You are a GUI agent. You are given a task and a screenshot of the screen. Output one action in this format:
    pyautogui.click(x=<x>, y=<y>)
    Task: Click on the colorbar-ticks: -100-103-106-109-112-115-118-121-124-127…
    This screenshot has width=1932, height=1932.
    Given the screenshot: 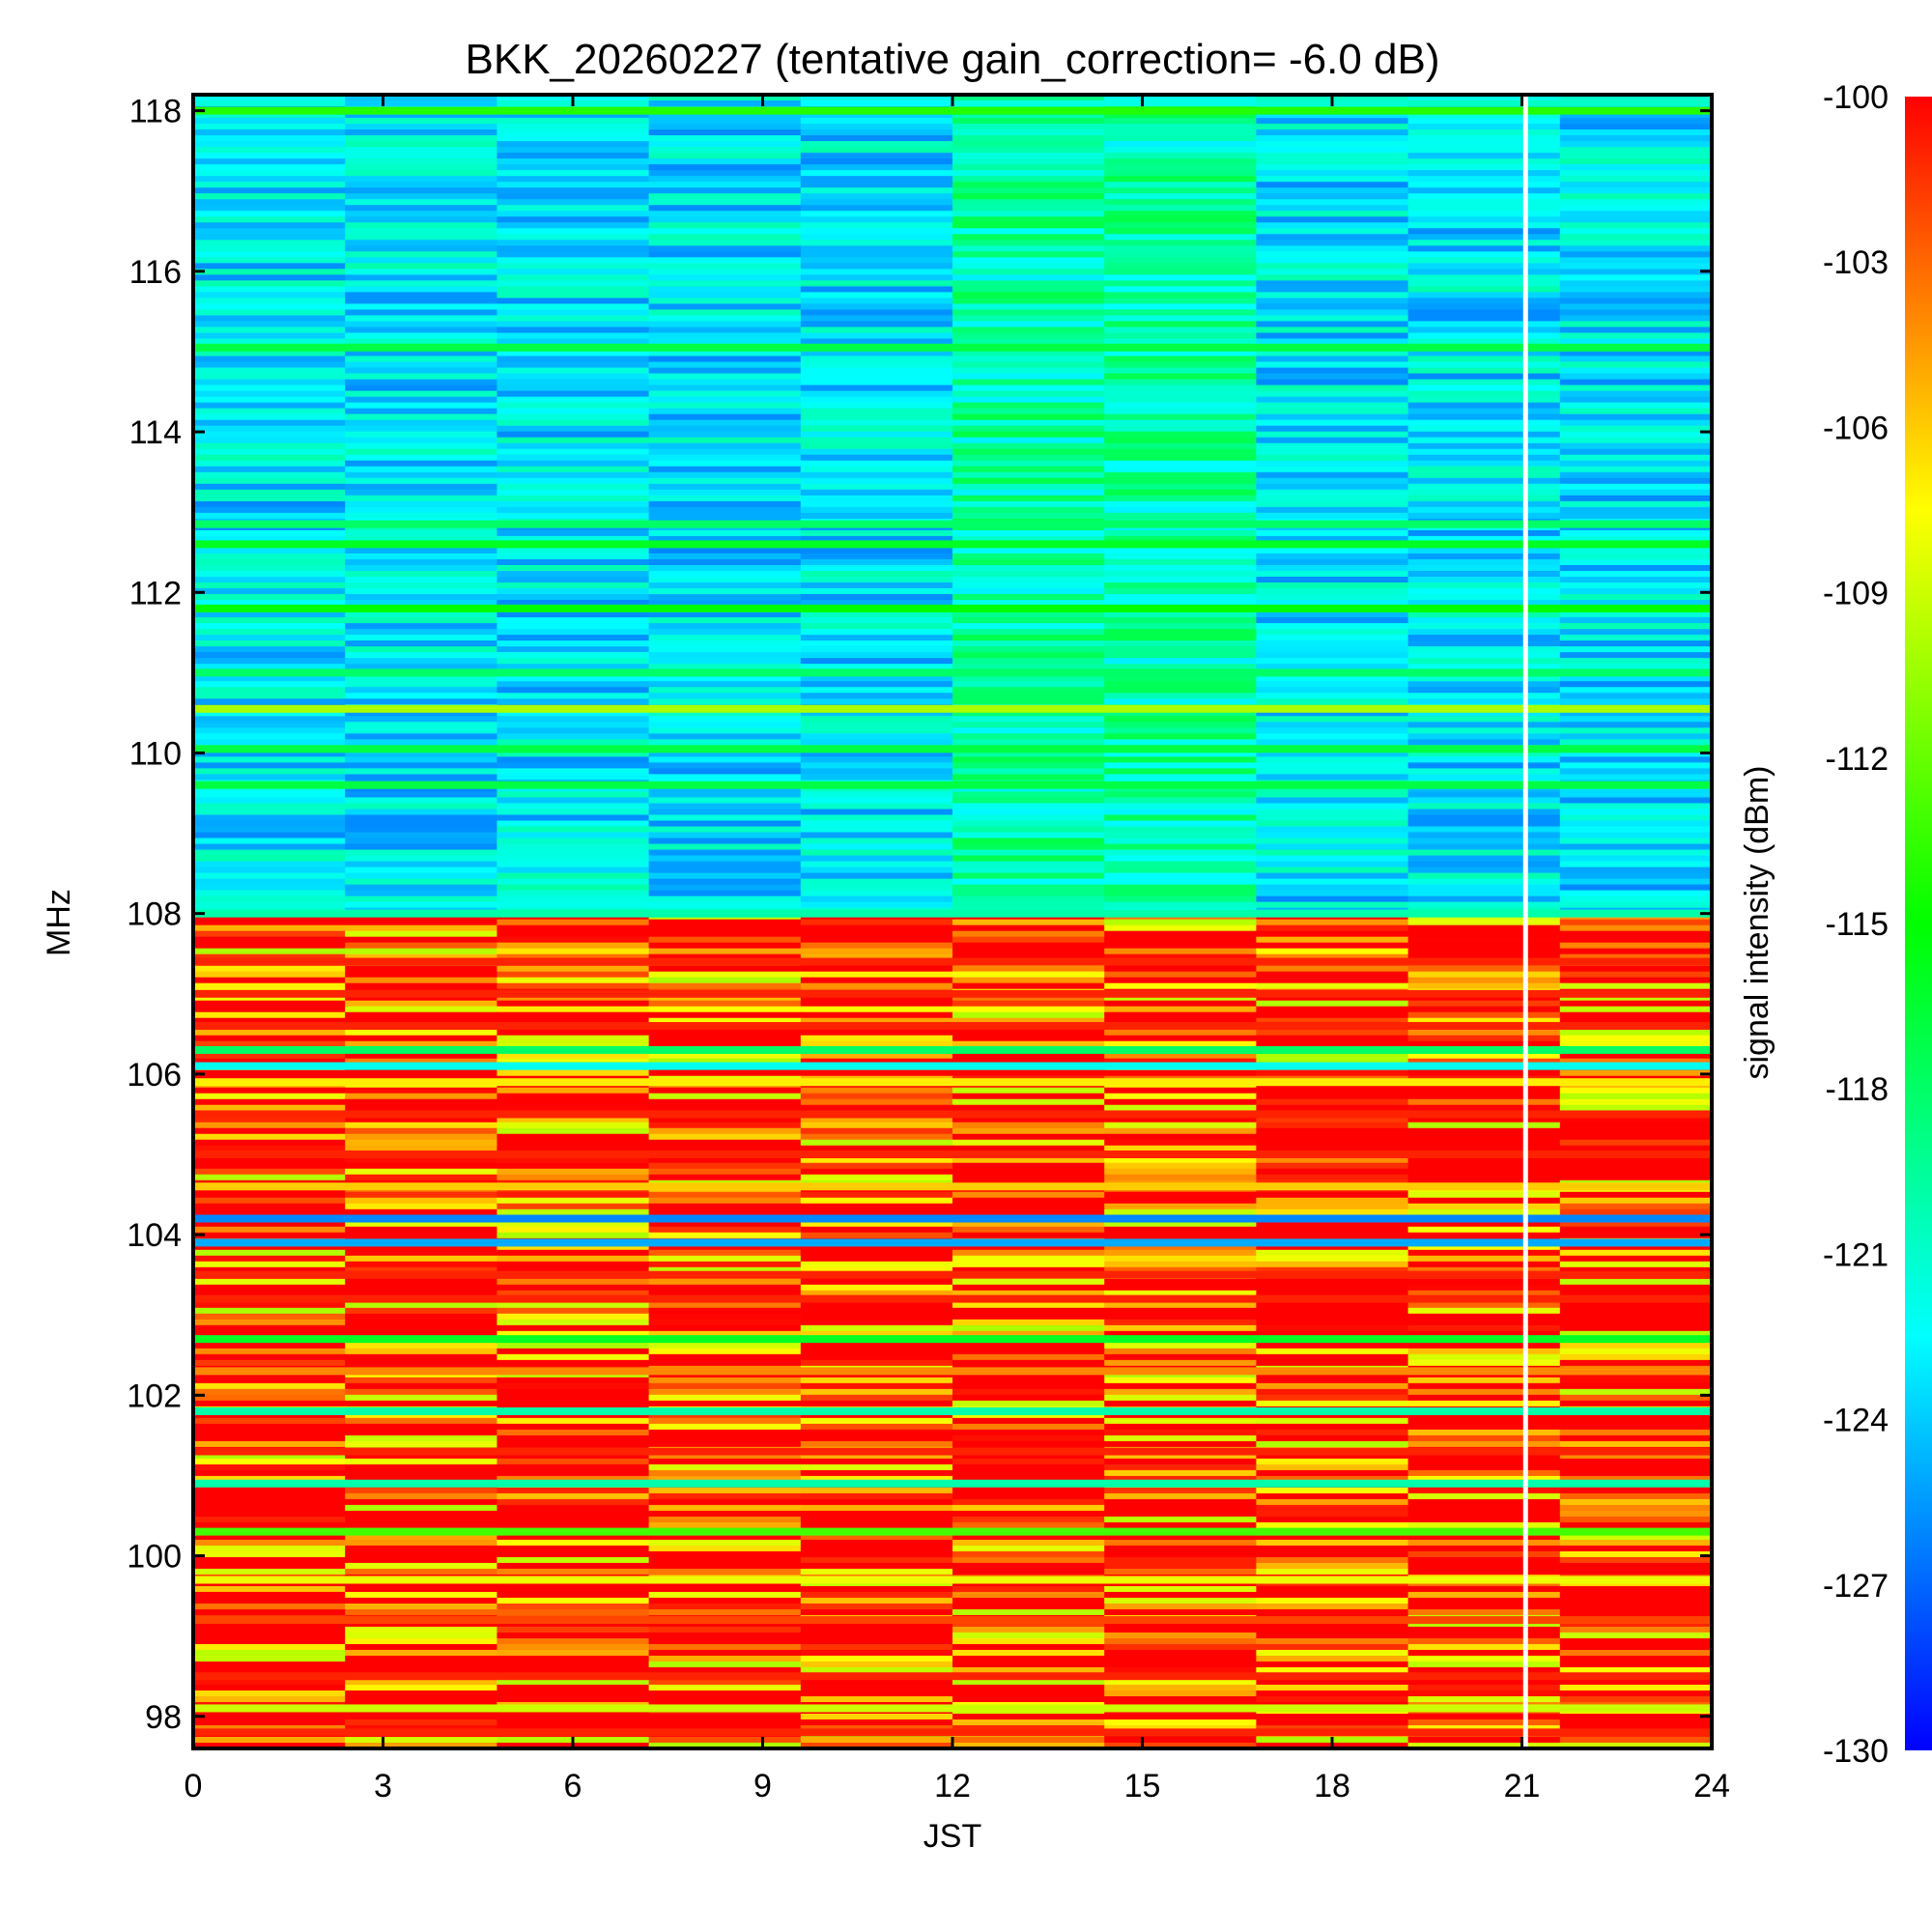 What is the action you would take?
    pyautogui.click(x=1856, y=924)
    